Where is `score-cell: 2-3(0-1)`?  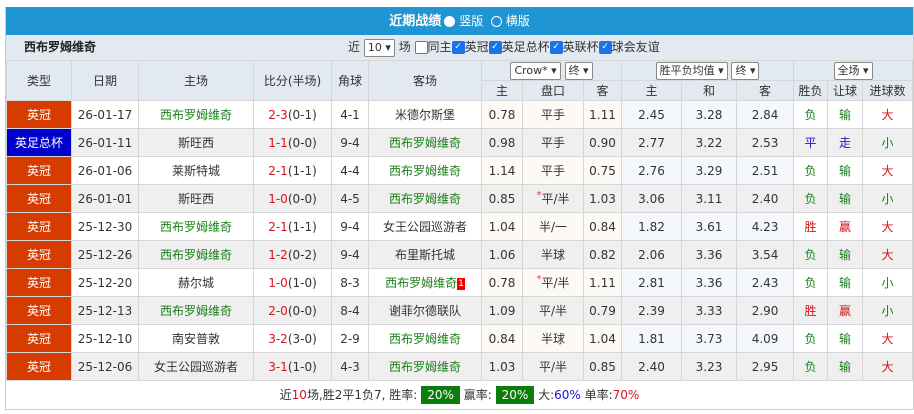 score-cell: 2-3(0-1) is located at coordinates (292, 114).